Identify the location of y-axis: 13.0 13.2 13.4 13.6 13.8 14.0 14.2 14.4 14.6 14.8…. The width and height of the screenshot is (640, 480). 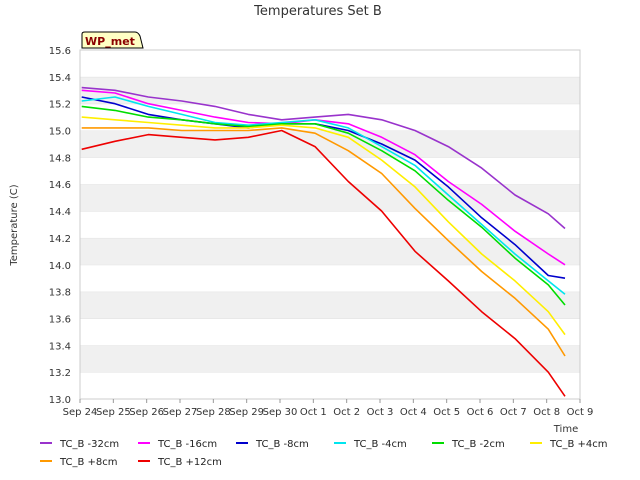
(60, 226).